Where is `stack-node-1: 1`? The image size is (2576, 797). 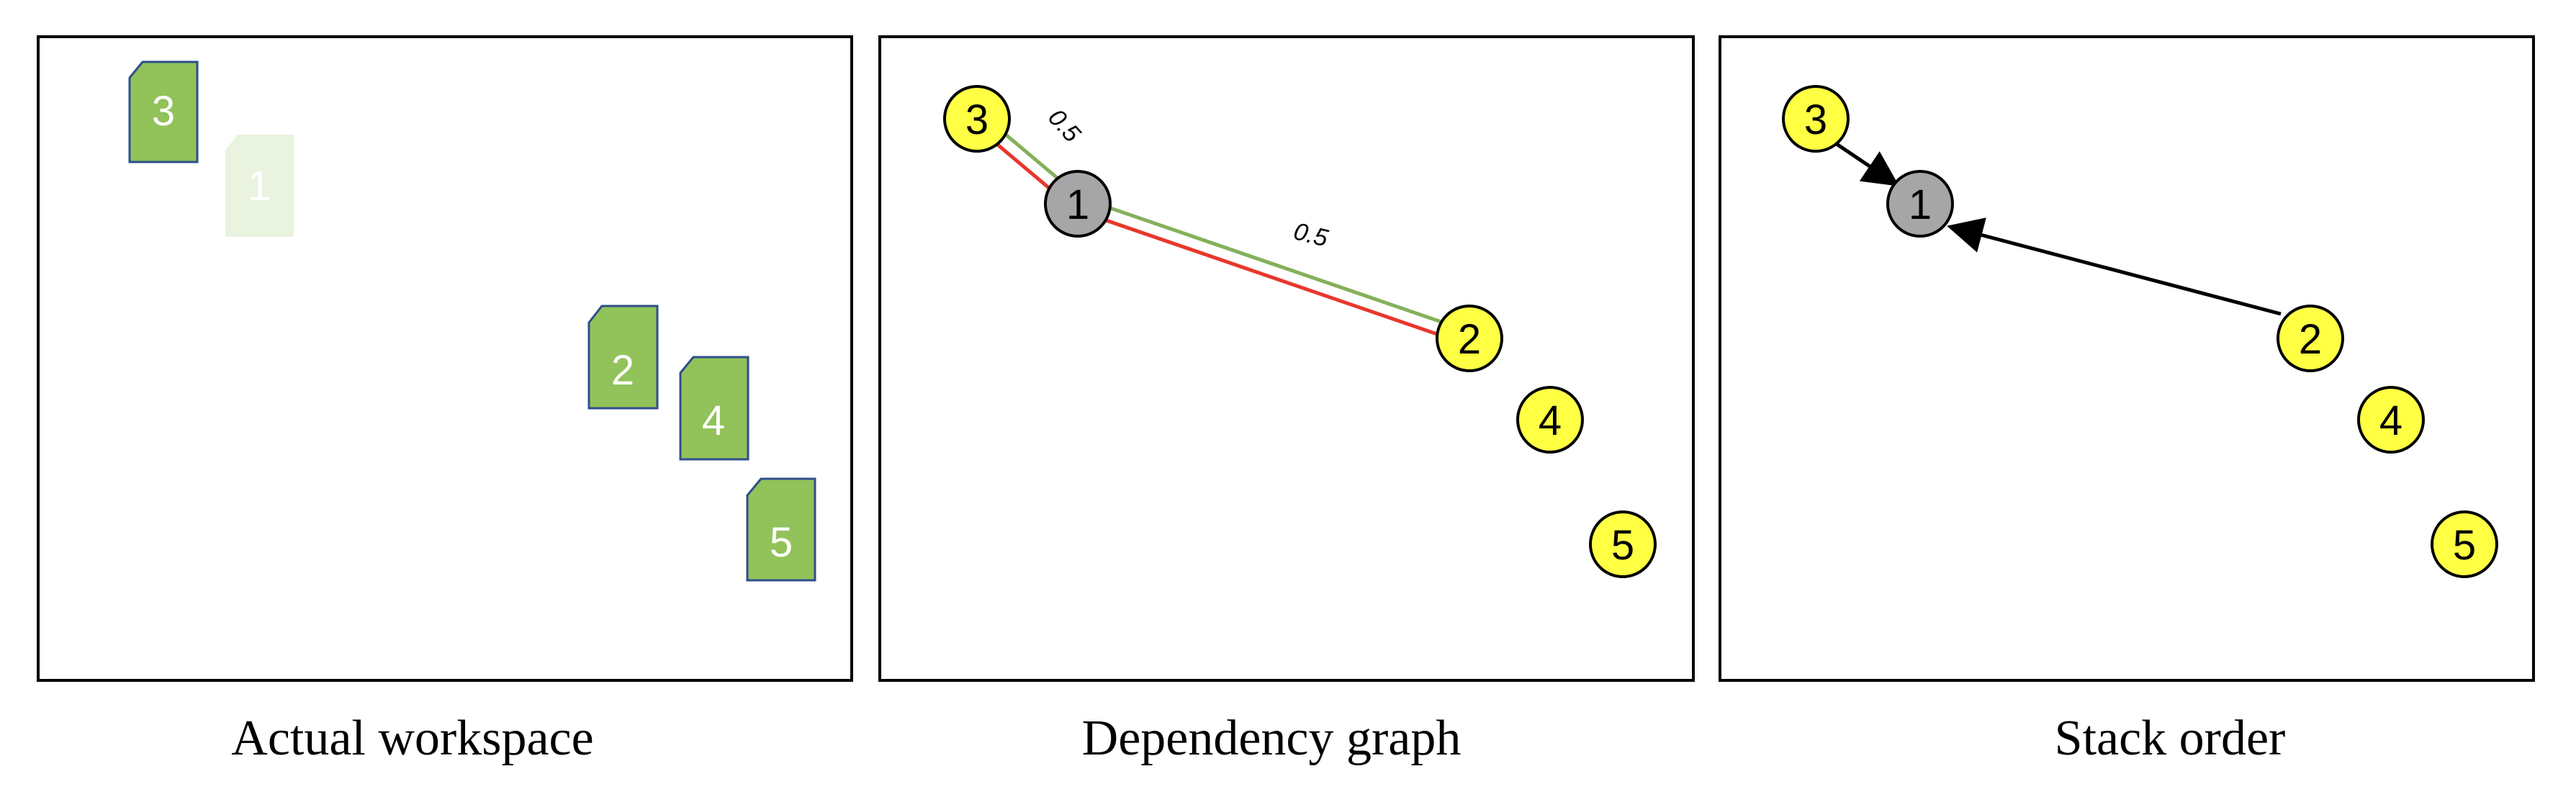
stack-node-1: 1 is located at coordinates (1920, 204).